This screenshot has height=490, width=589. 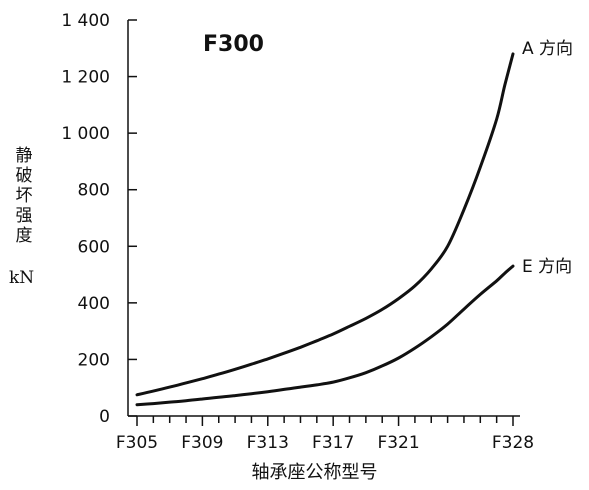 What do you see at coordinates (314, 472) in the screenshot?
I see `x-axis-label: 轴承座公称型号` at bounding box center [314, 472].